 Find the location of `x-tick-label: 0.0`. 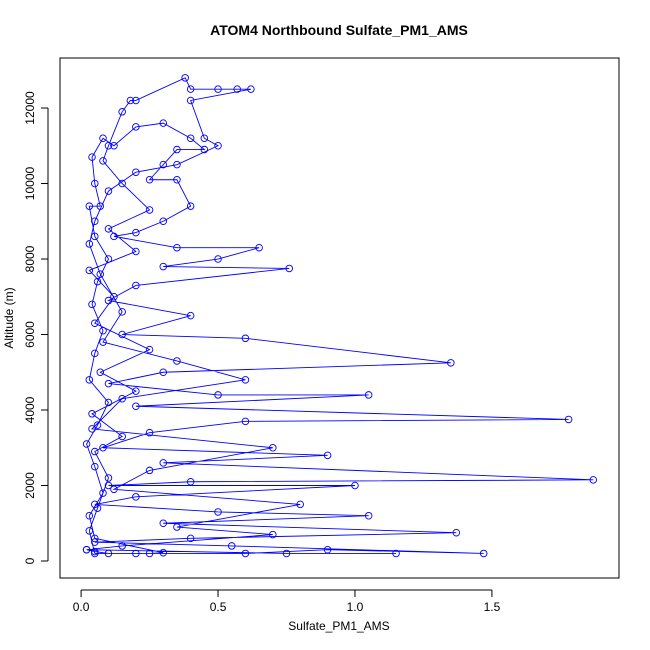

x-tick-label: 0.0 is located at coordinates (81, 607).